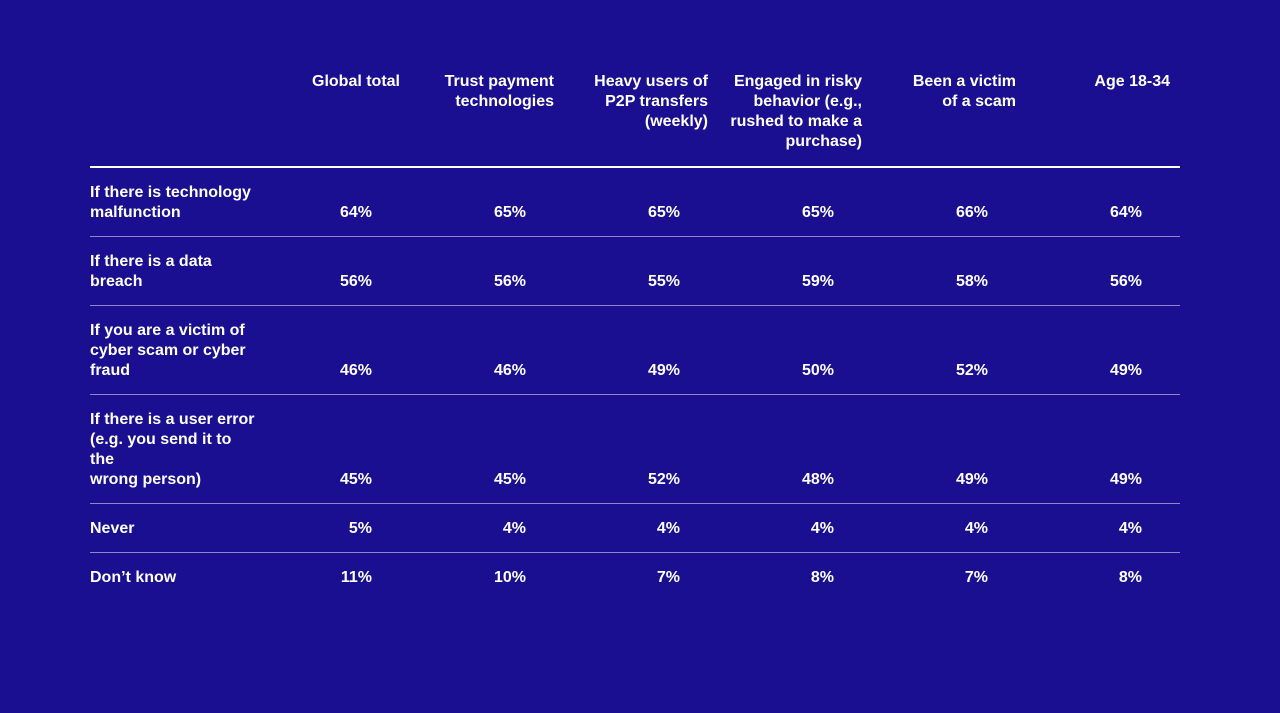 The height and width of the screenshot is (713, 1280). I want to click on table-row: Never 5% 4% 4% 4% 4% 4%, so click(635, 528).